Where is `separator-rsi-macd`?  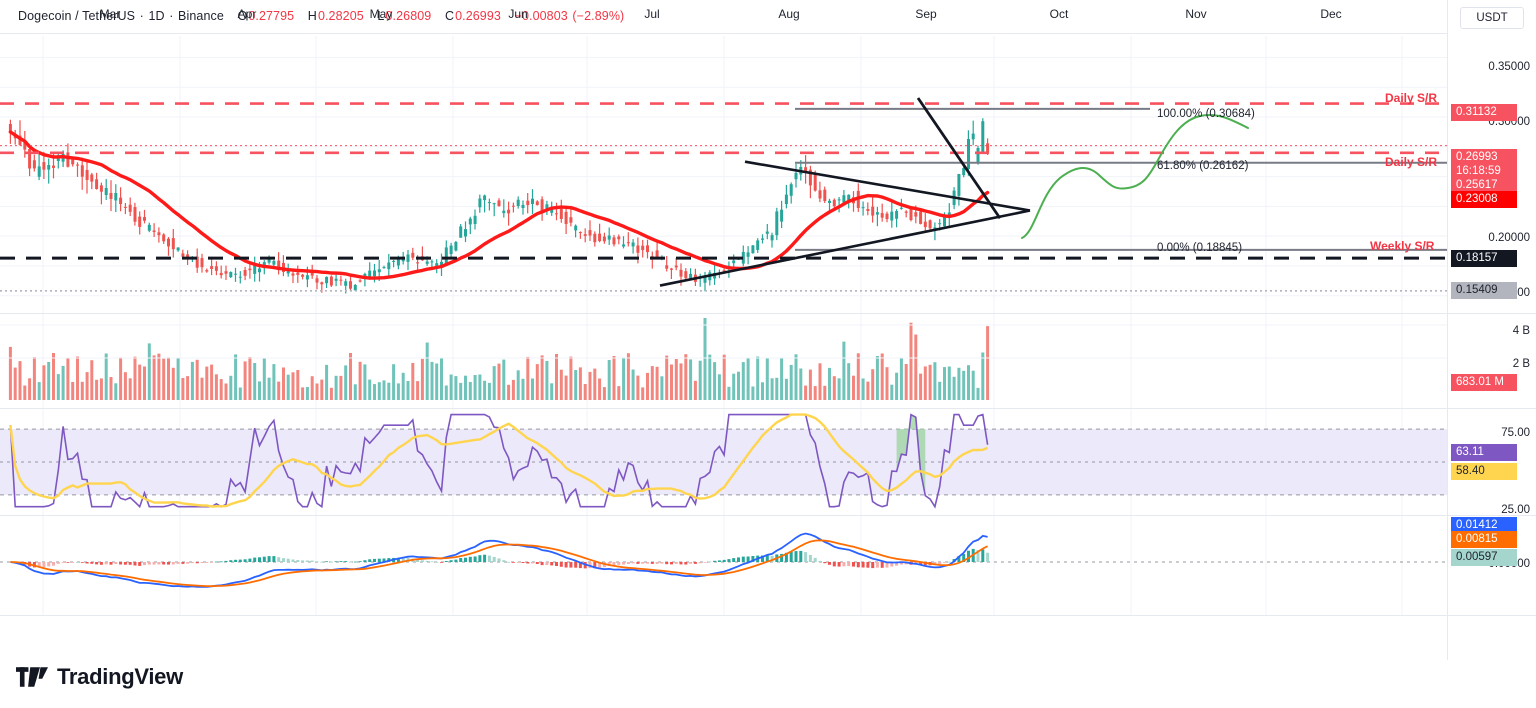
separator-rsi-macd is located at coordinates (768, 515).